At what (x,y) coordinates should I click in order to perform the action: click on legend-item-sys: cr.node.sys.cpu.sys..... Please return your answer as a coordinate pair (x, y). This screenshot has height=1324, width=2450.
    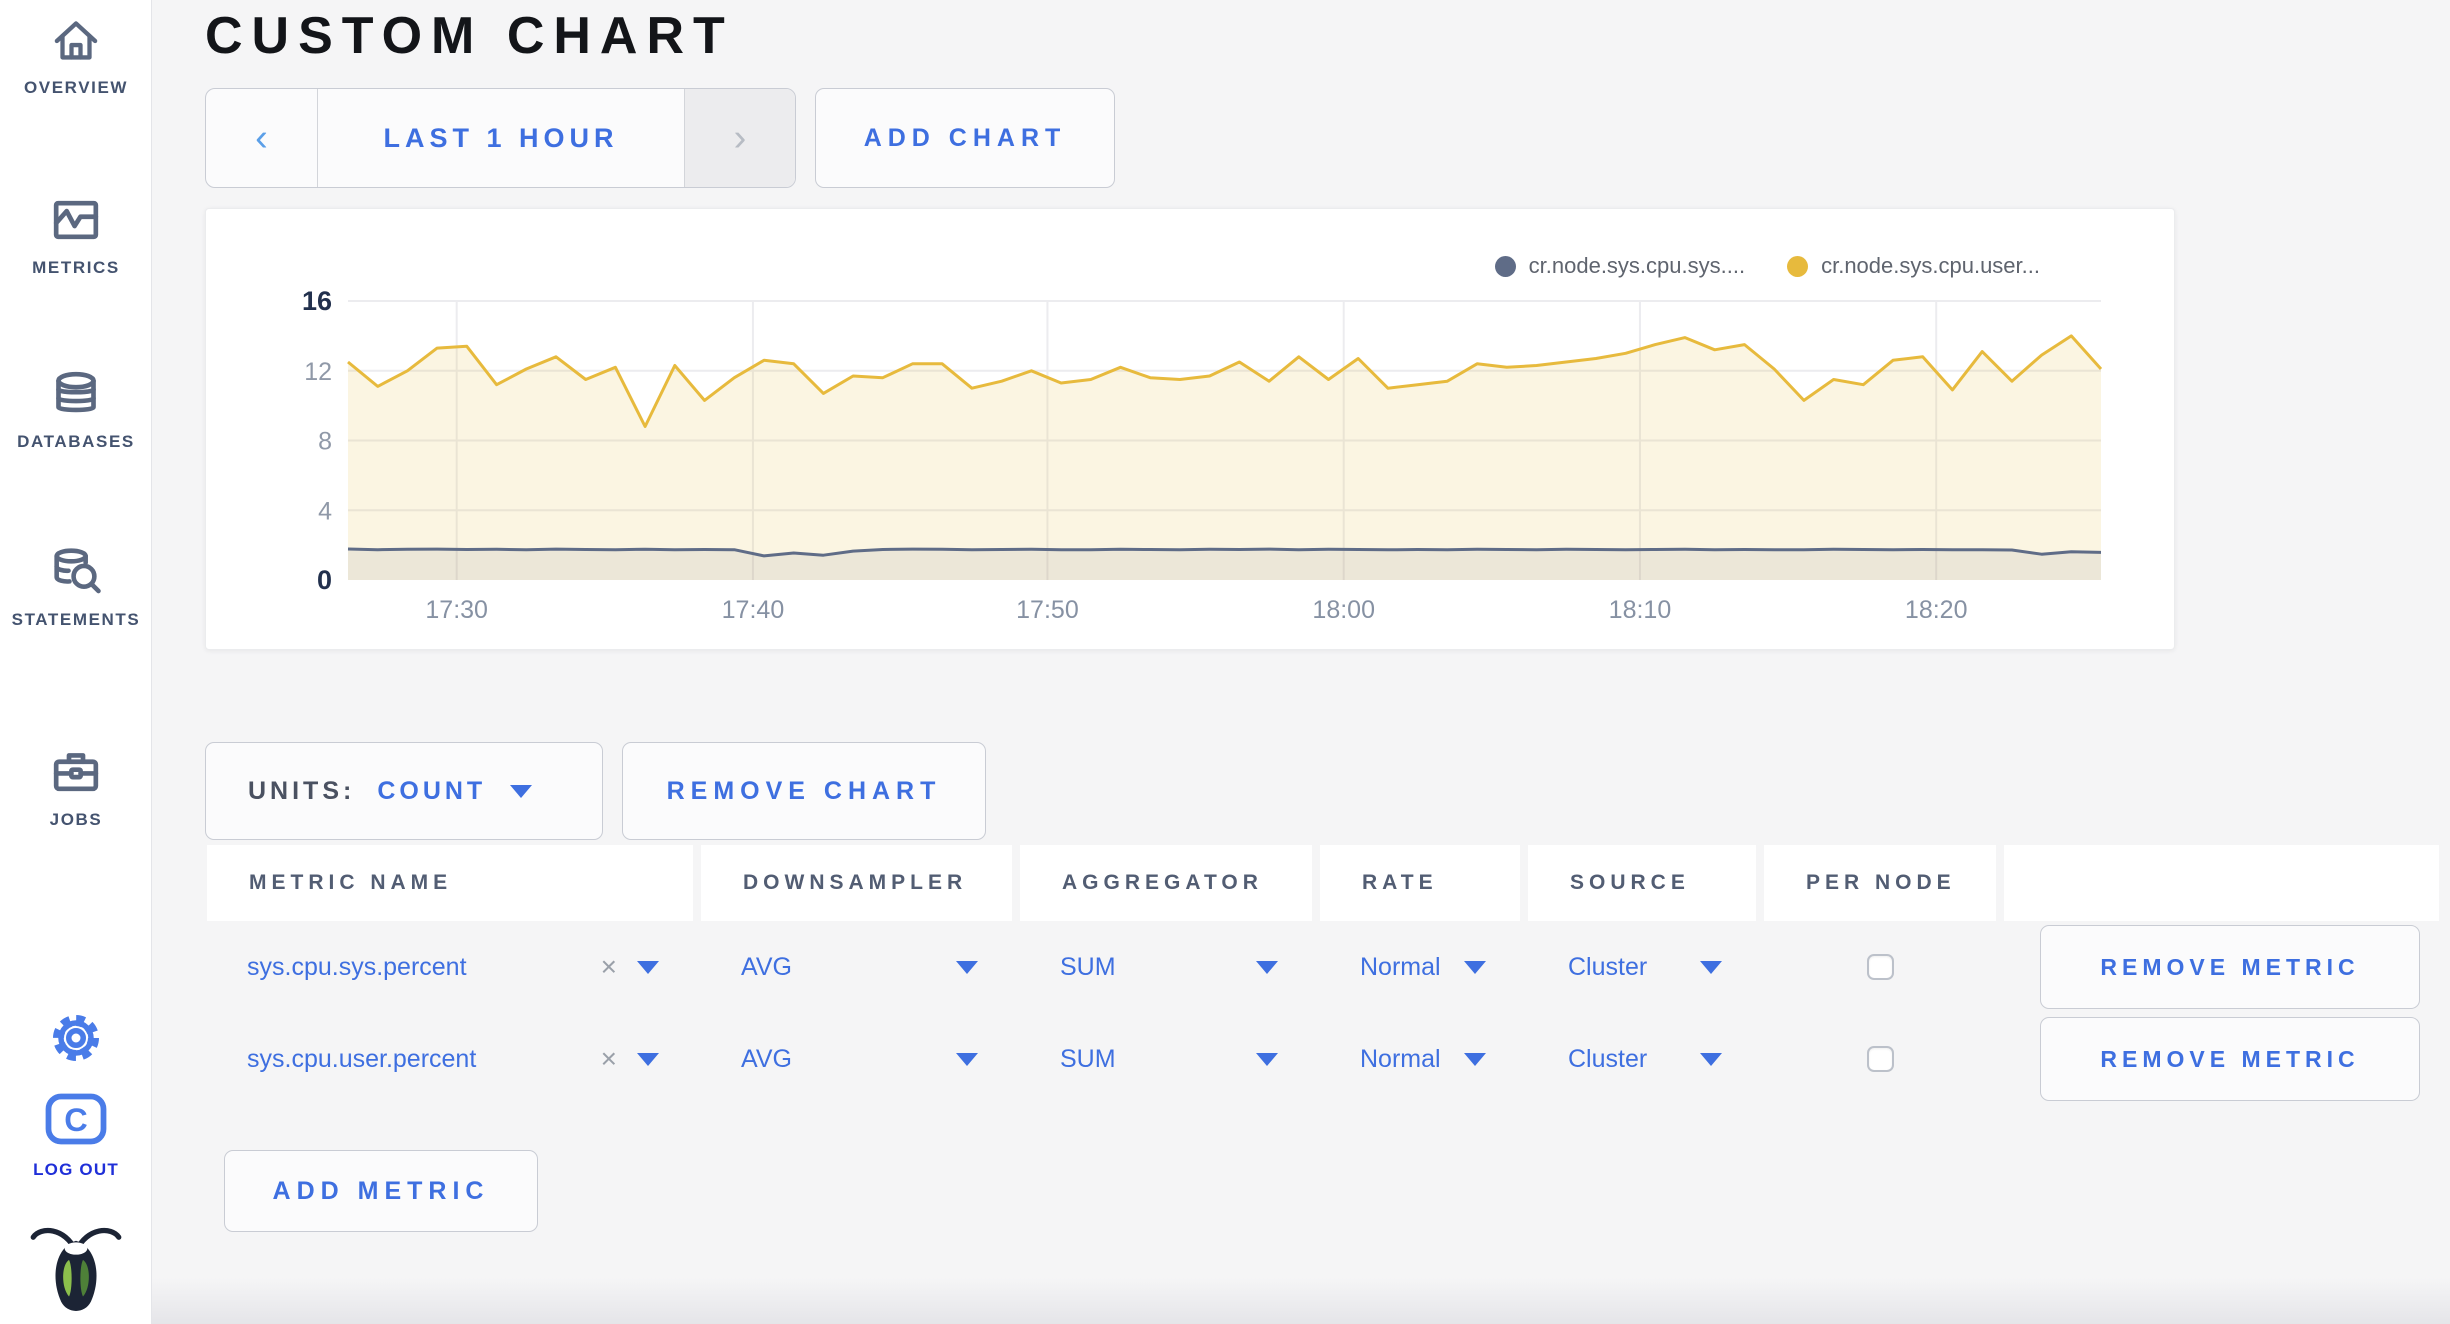
    Looking at the image, I should click on (1620, 266).